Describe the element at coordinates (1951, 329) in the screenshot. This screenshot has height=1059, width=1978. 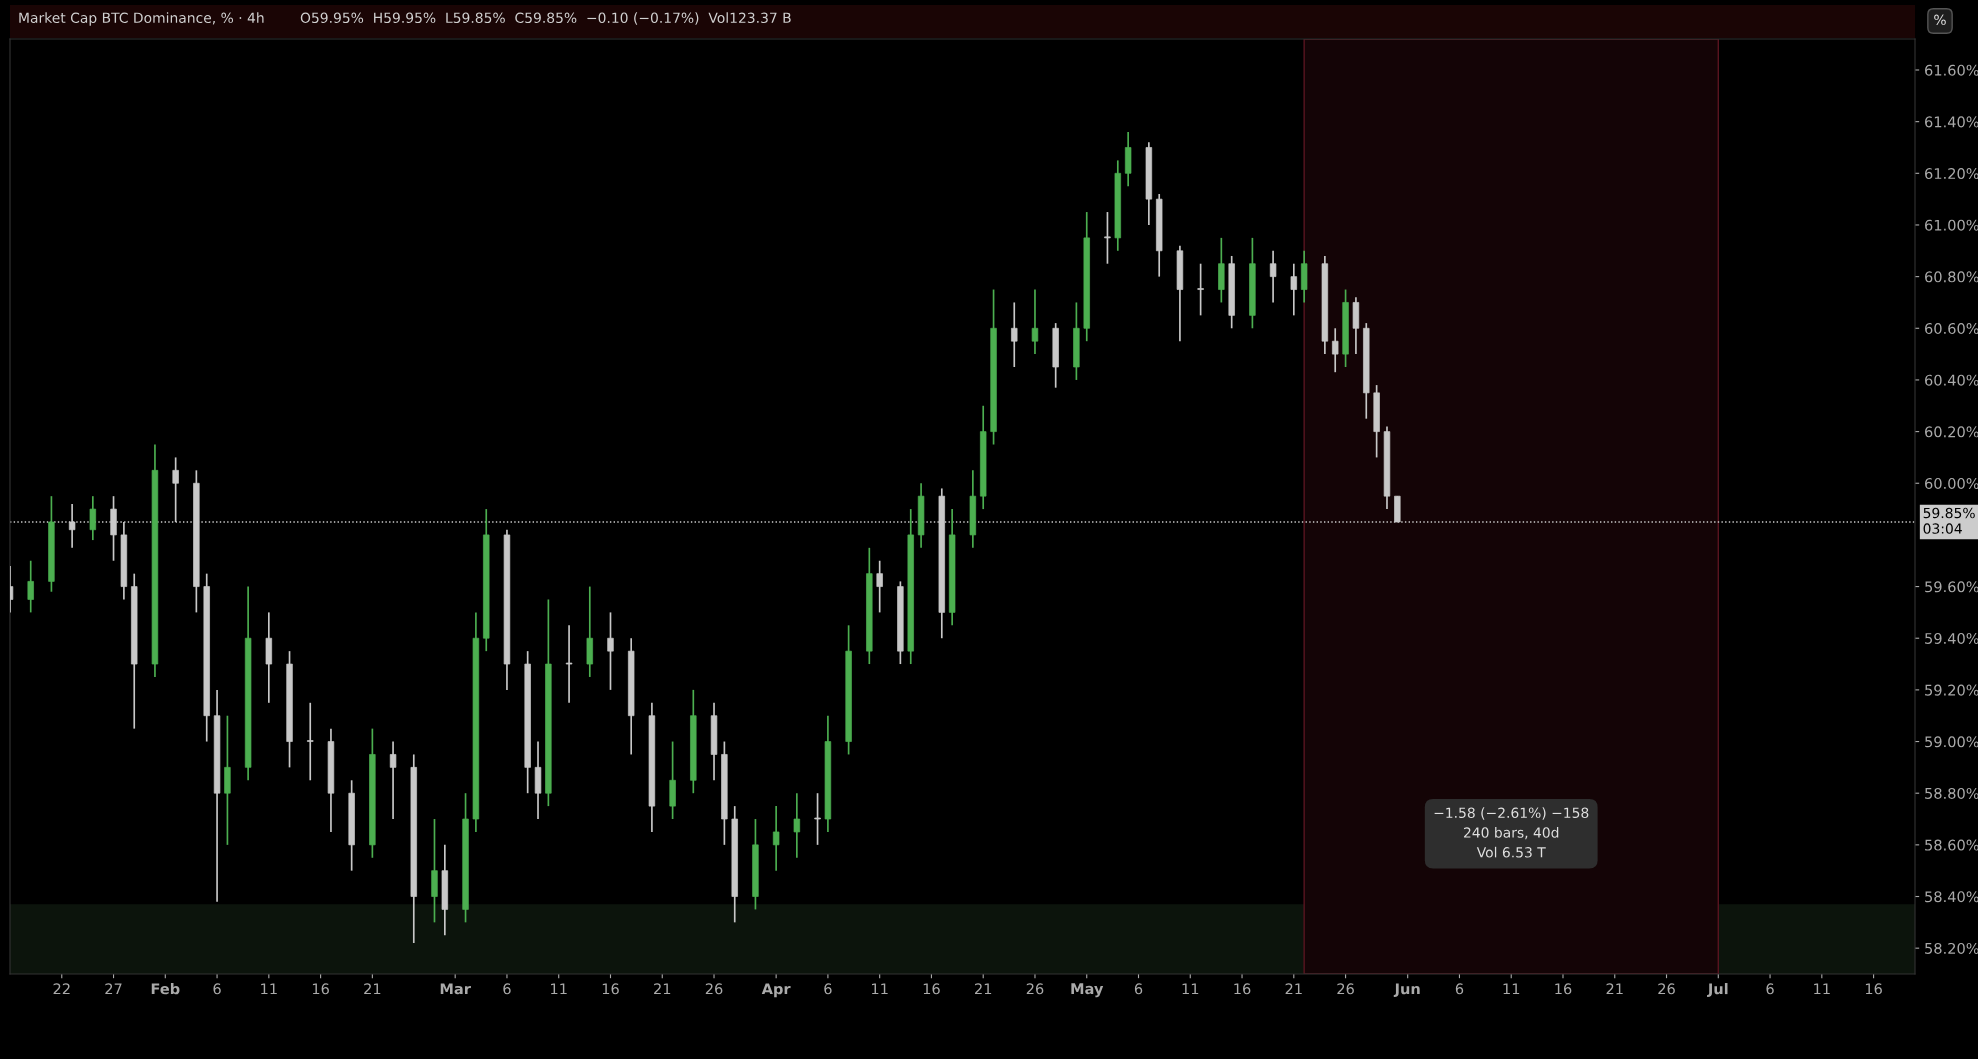
I see `y-tick-label: 60.60%` at that location.